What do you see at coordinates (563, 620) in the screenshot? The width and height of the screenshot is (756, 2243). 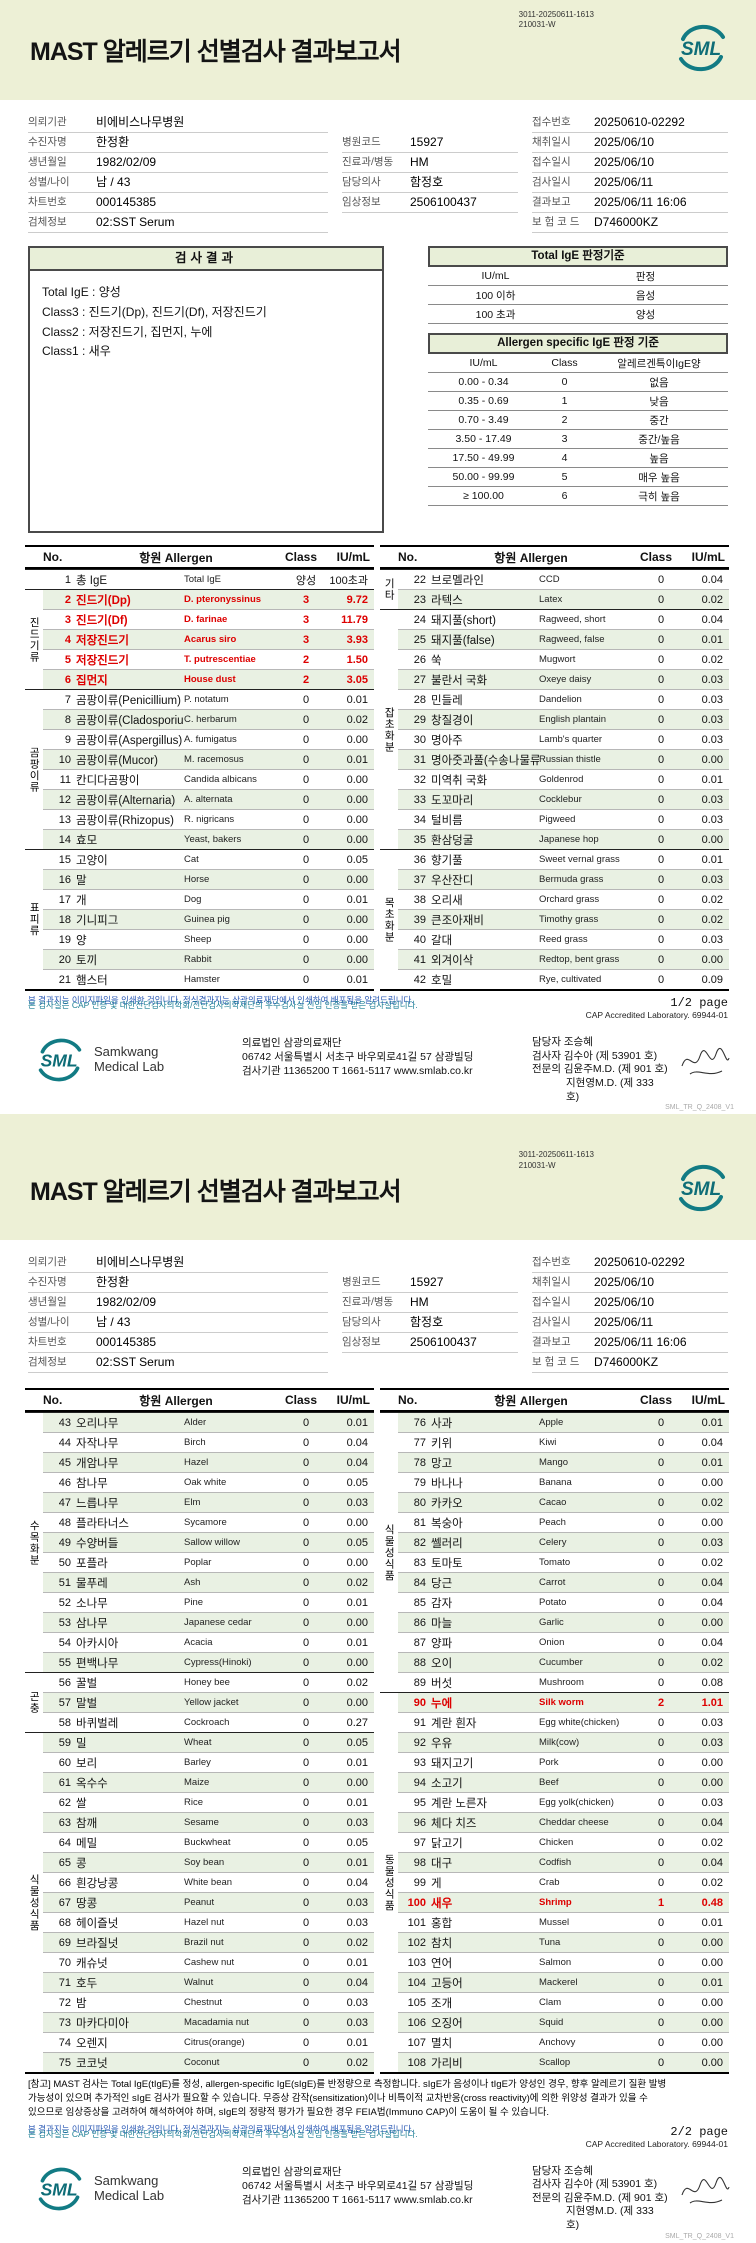 I see `allergen-row: 24 돼지풀(short) Ragweed, short 0 0.04` at bounding box center [563, 620].